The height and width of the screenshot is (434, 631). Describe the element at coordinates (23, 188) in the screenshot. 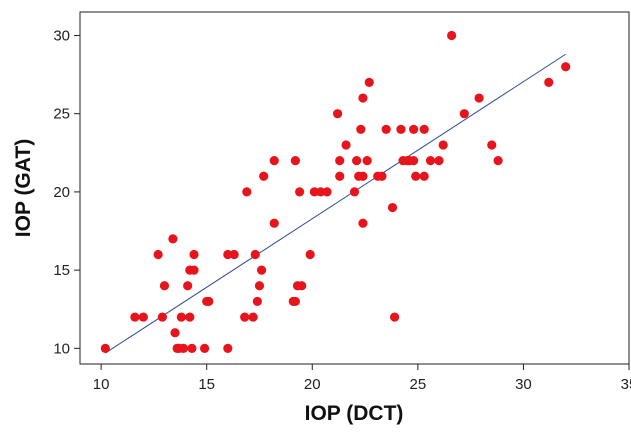

I see `y-axis-title: IOP (GAT)` at that location.